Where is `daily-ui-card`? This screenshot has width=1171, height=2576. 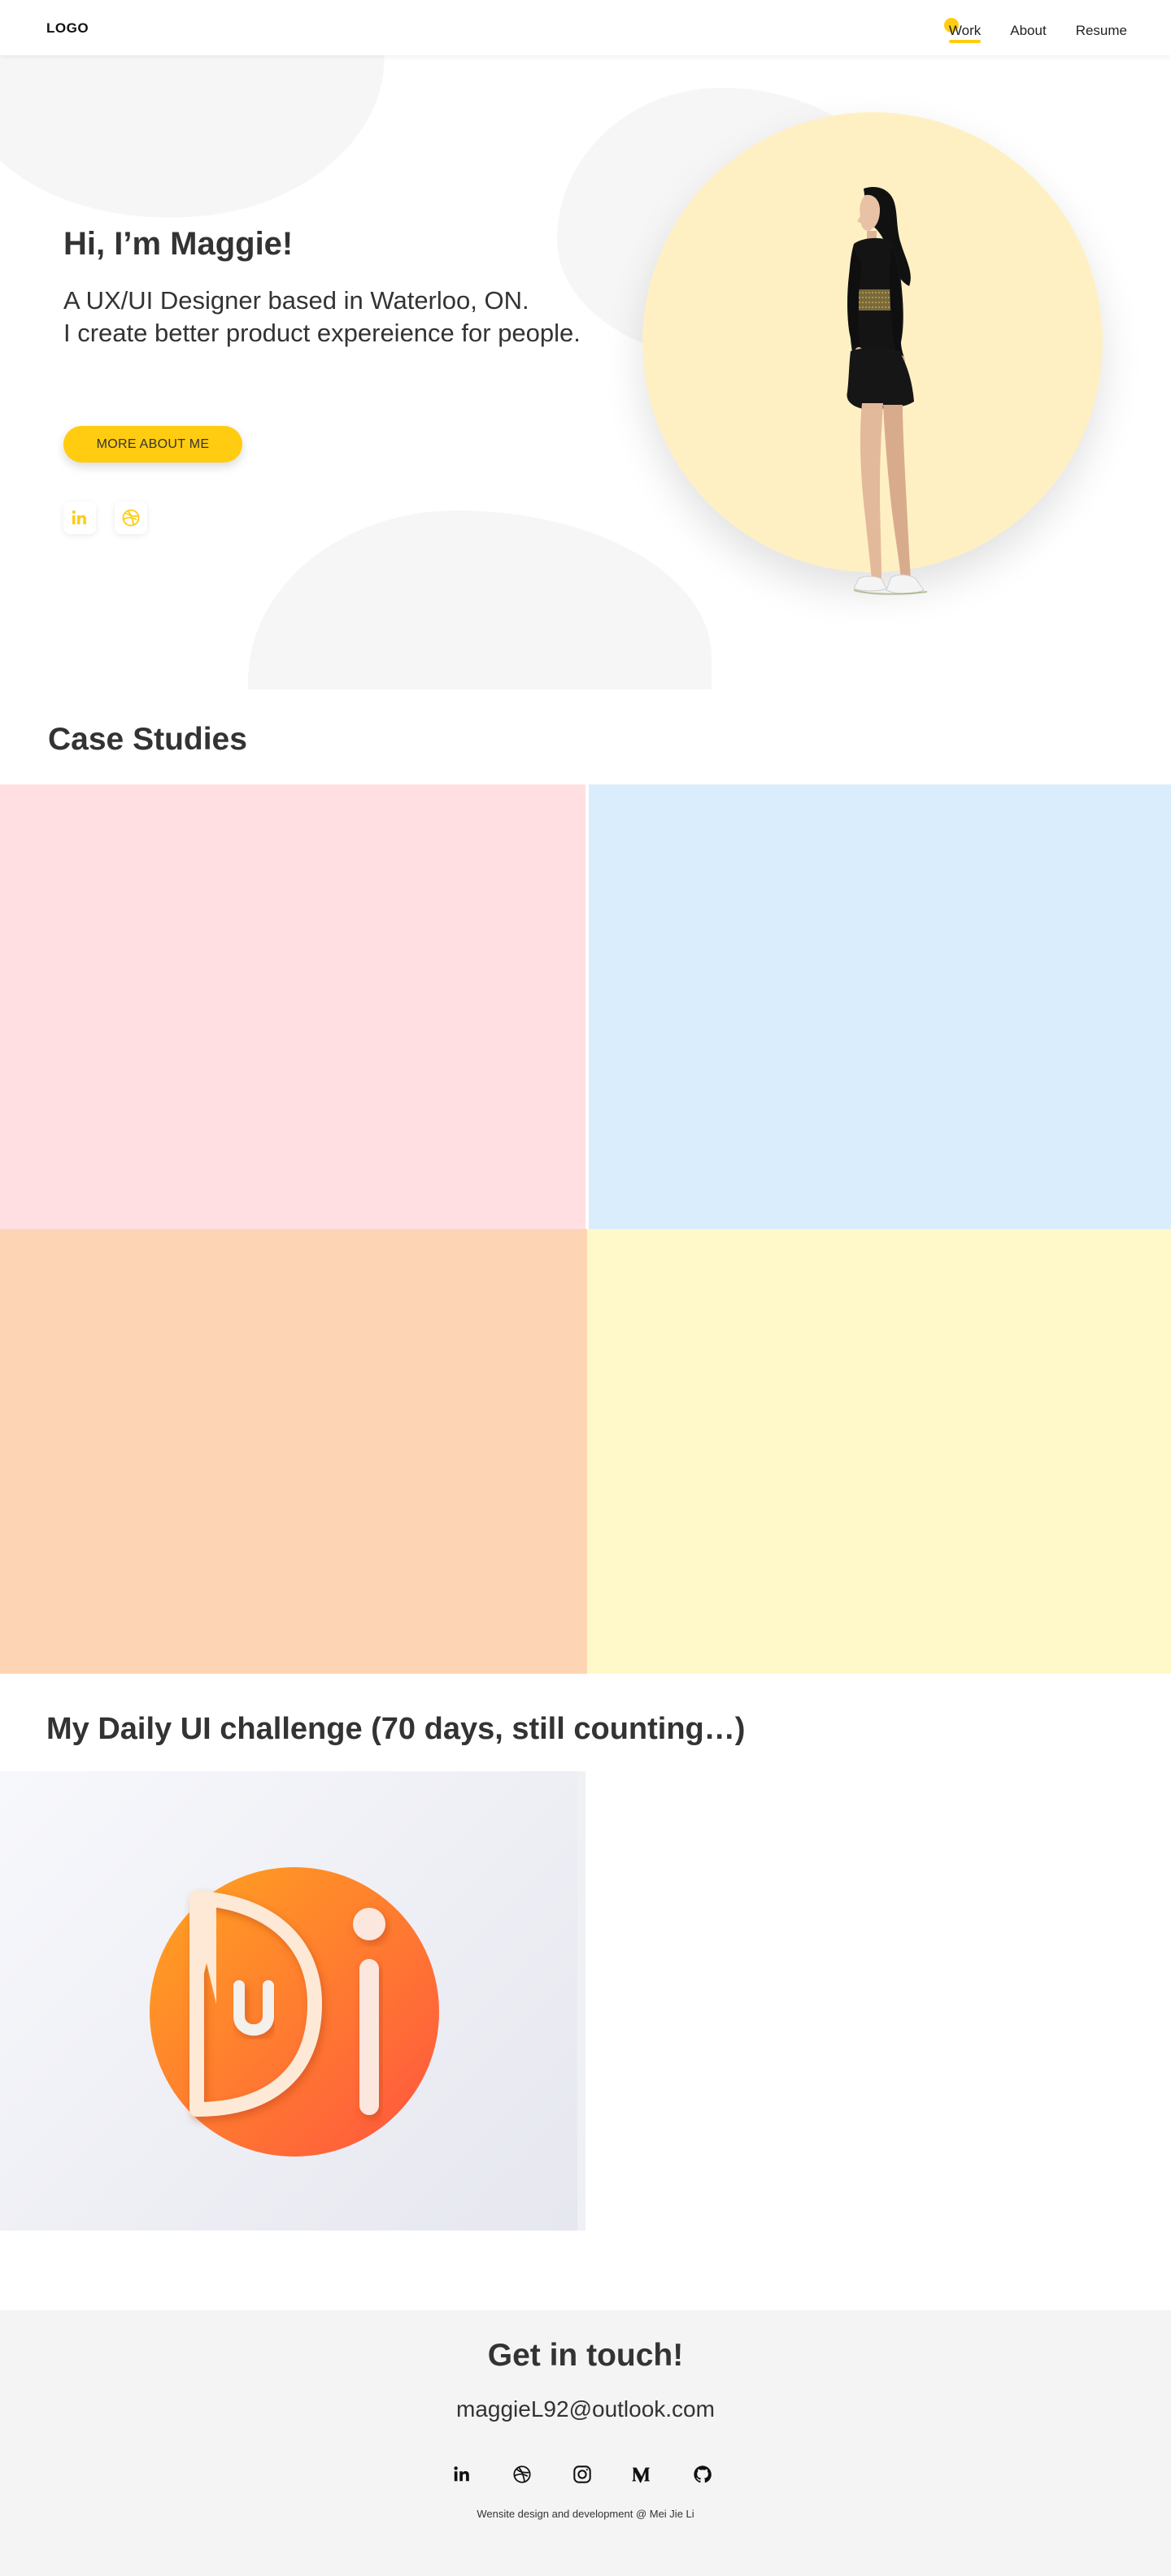
daily-ui-card is located at coordinates (293, 2001).